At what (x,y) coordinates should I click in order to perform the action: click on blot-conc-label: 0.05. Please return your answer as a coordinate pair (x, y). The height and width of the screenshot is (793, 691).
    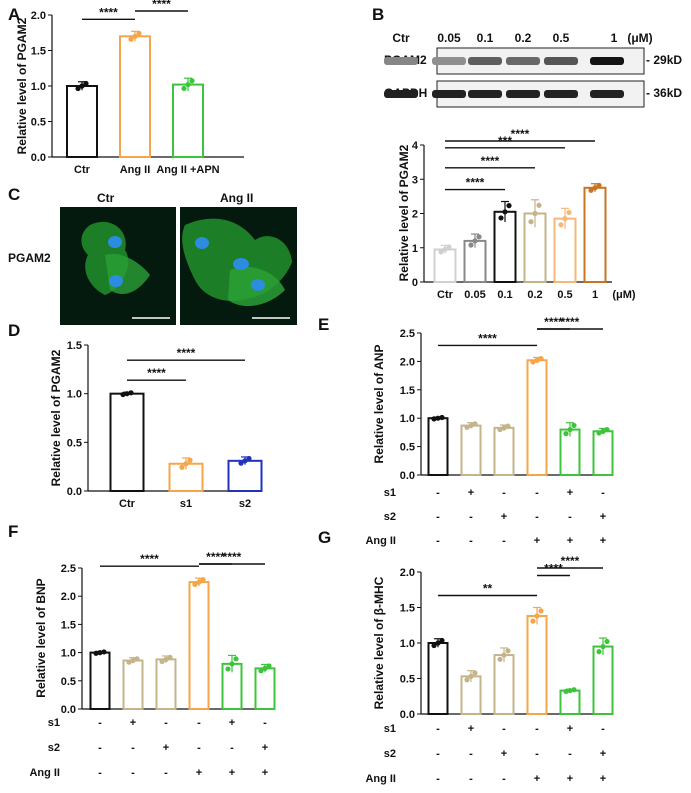
    Looking at the image, I should click on (449, 38).